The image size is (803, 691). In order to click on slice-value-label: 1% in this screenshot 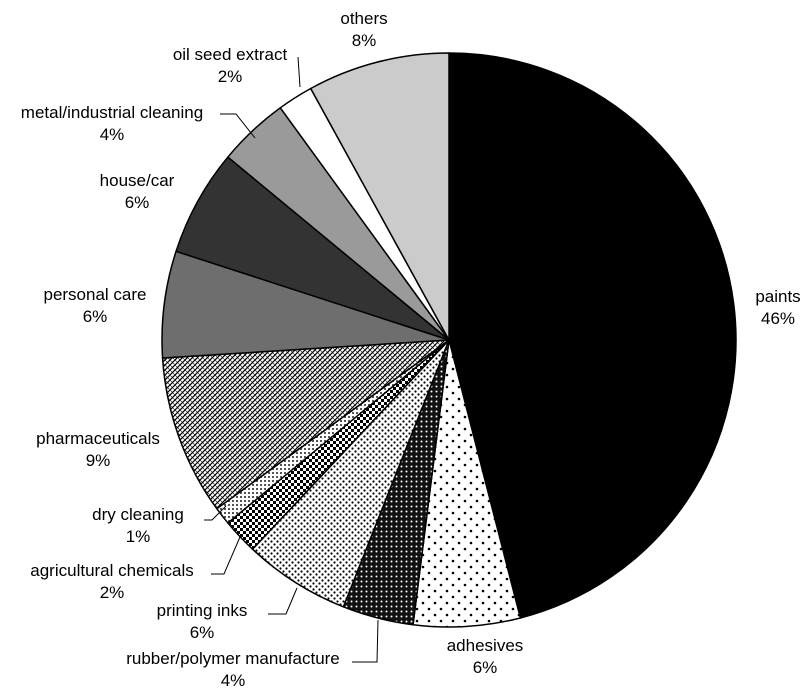, I will do `click(138, 536)`.